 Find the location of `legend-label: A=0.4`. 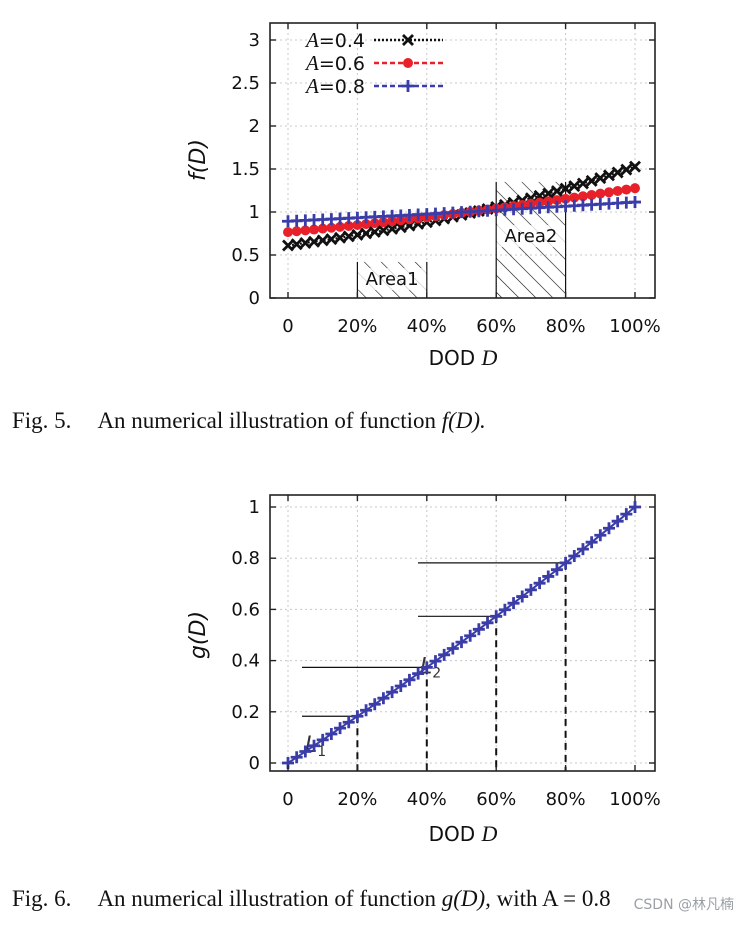

legend-label: A=0.4 is located at coordinates (334, 40).